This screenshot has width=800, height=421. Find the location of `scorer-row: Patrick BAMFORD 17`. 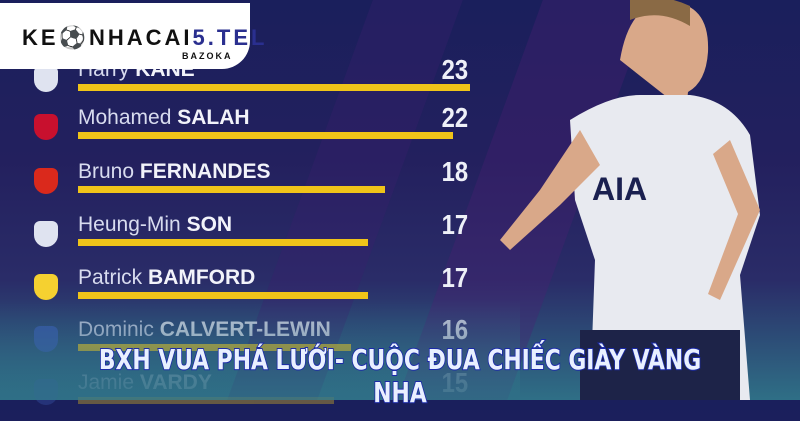

scorer-row: Patrick BAMFORD 17 is located at coordinates (240, 289).